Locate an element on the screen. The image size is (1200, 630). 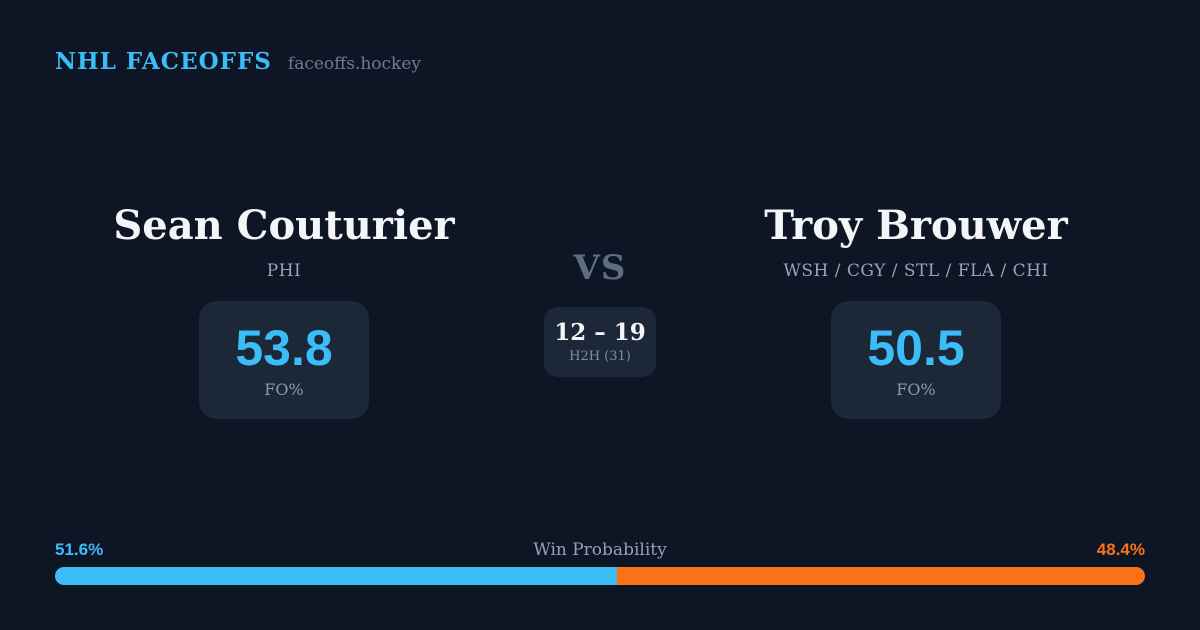
win-probability-right-value: 48.4% is located at coordinates (1120, 549).